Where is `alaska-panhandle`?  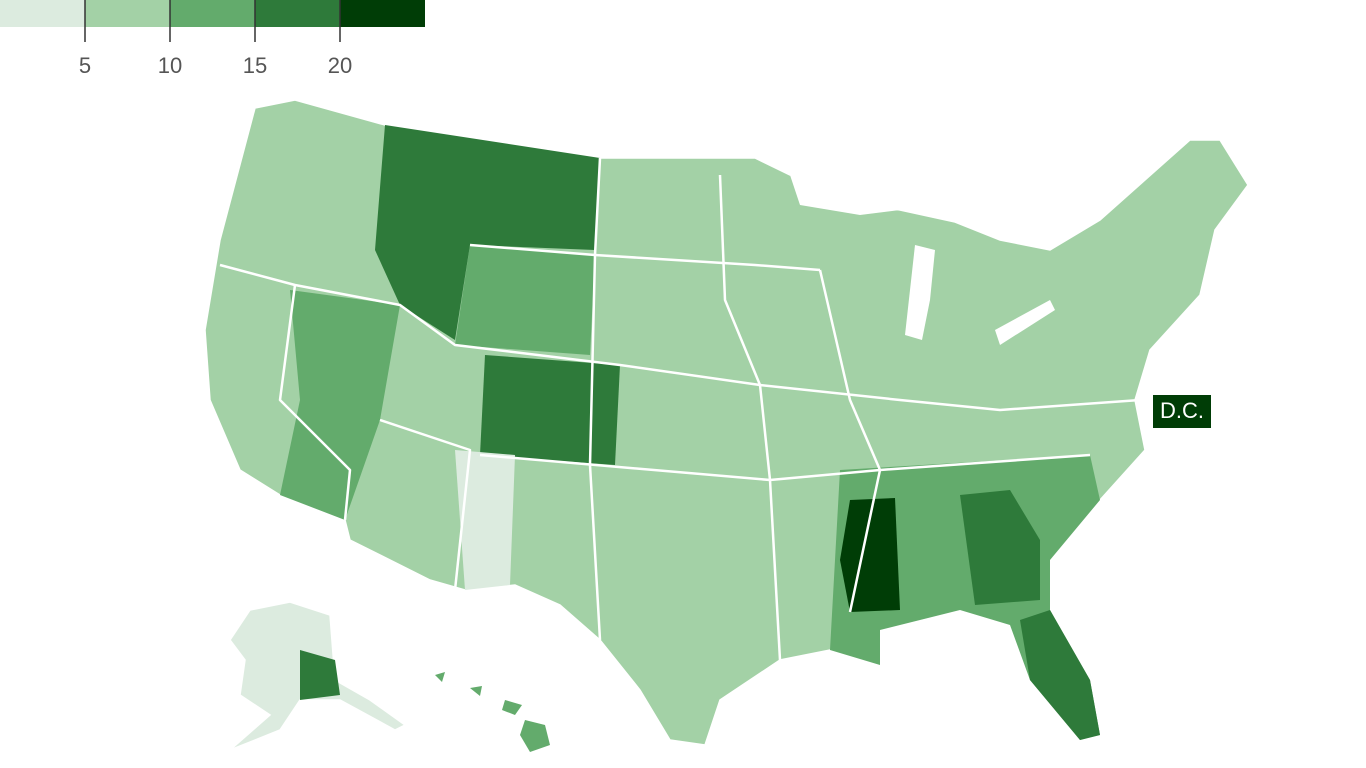 alaska-panhandle is located at coordinates (320, 675).